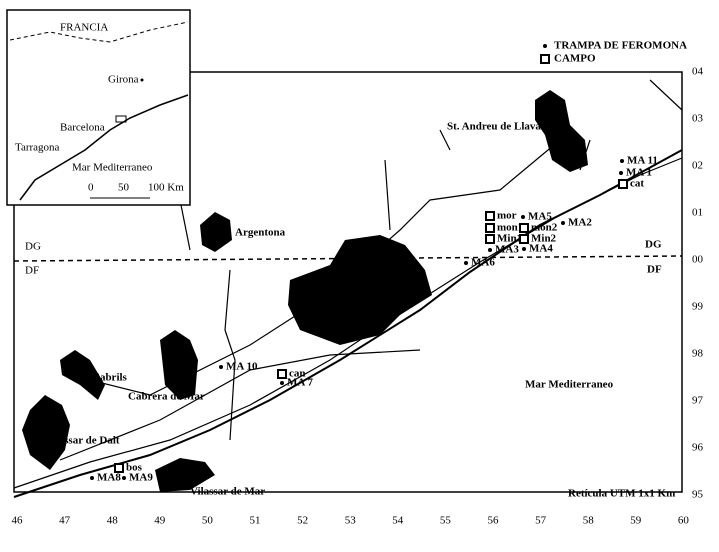  What do you see at coordinates (698, 307) in the screenshot?
I see `y-tick-label: 99` at bounding box center [698, 307].